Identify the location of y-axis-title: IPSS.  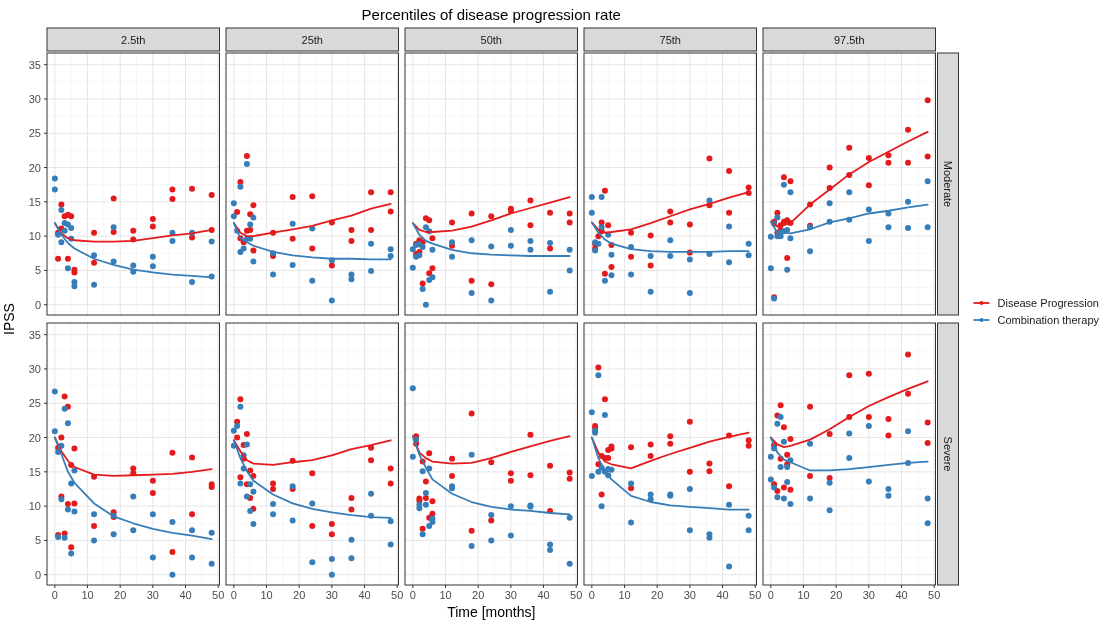
(9, 319).